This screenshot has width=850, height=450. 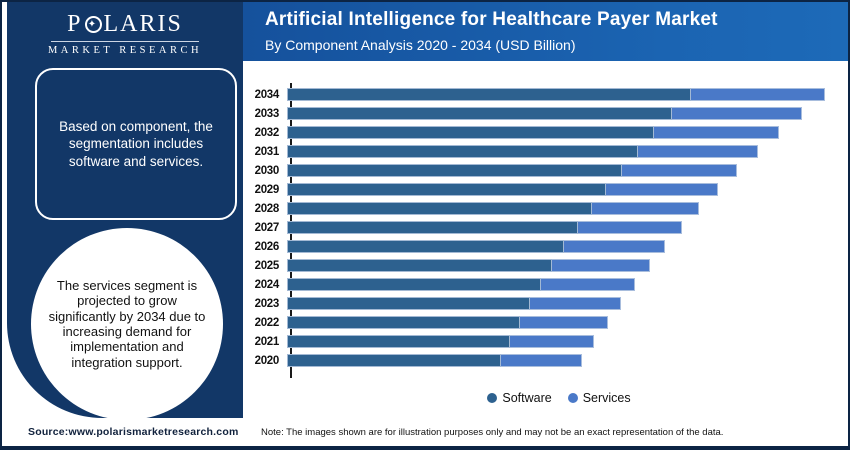 I want to click on bar-row-2023: 2023, so click(x=545, y=303).